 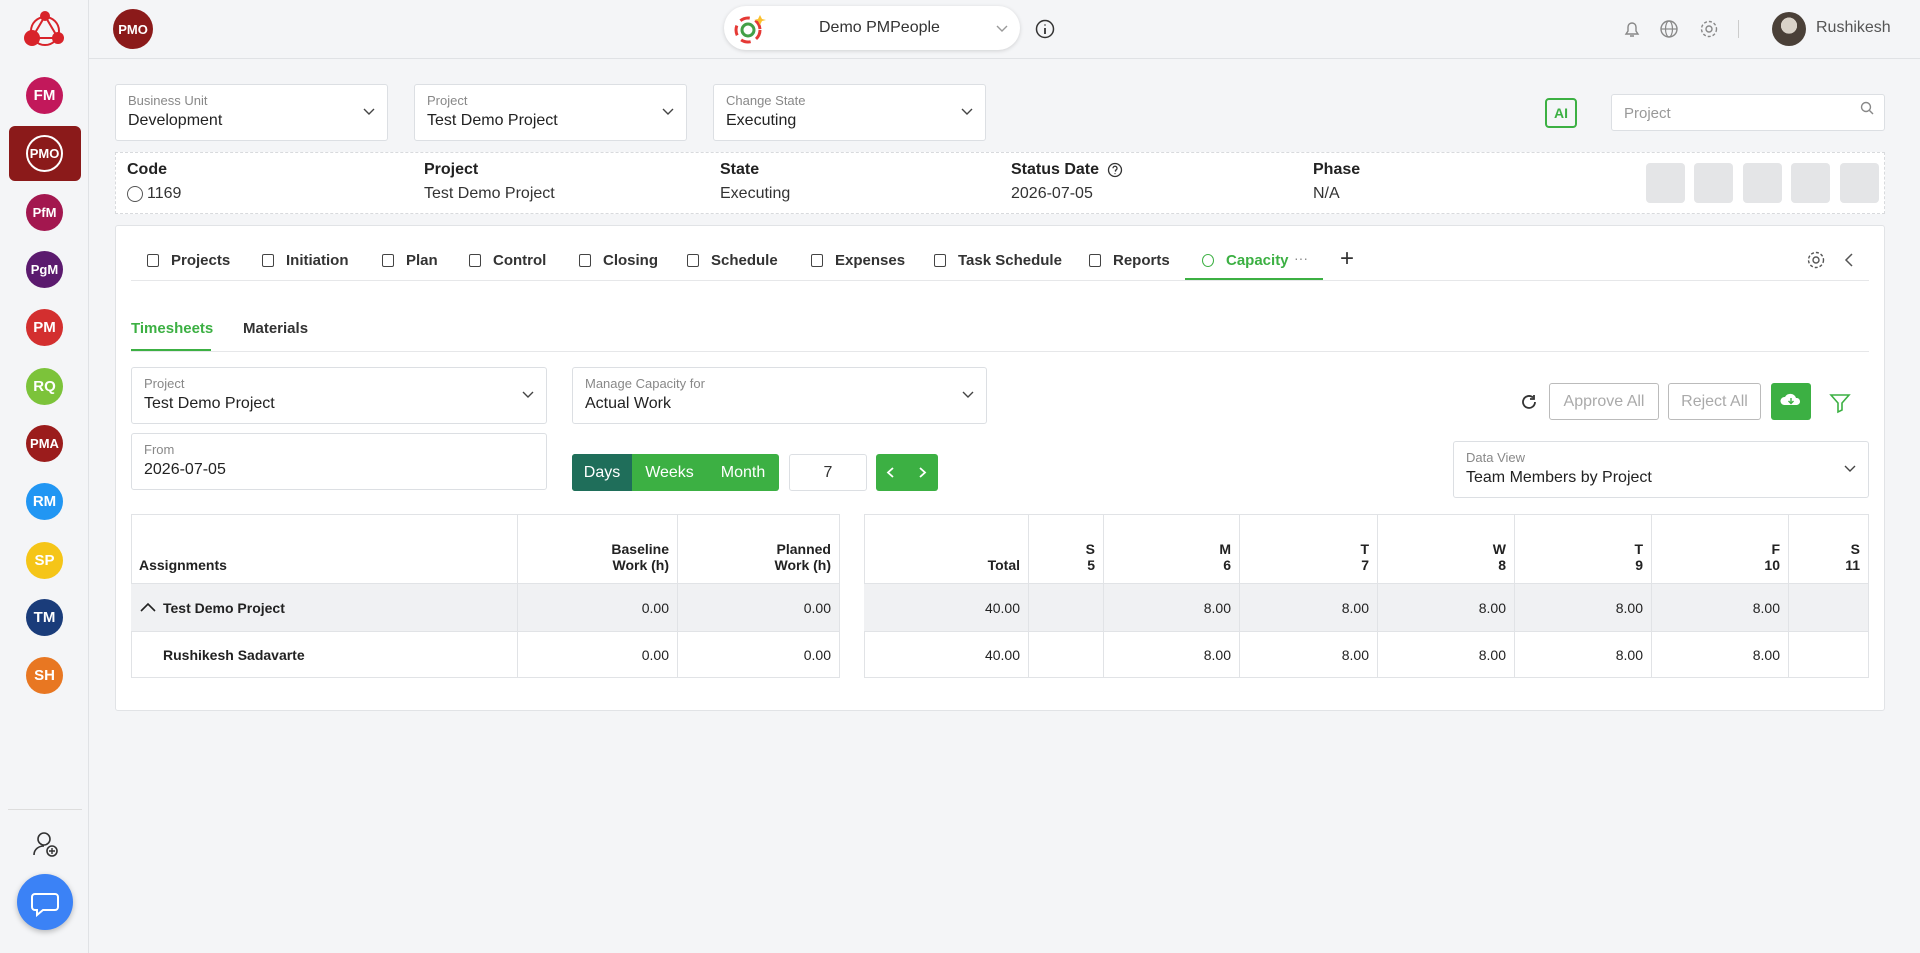 I want to click on day-cell, so click(x=1066, y=608).